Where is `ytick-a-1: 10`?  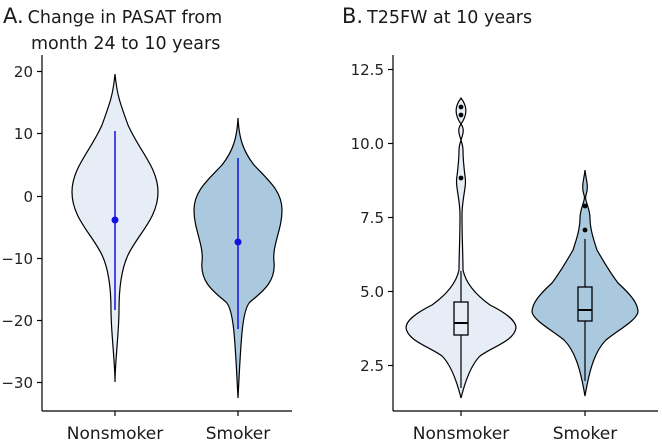
ytick-a-1: 10 is located at coordinates (23, 134).